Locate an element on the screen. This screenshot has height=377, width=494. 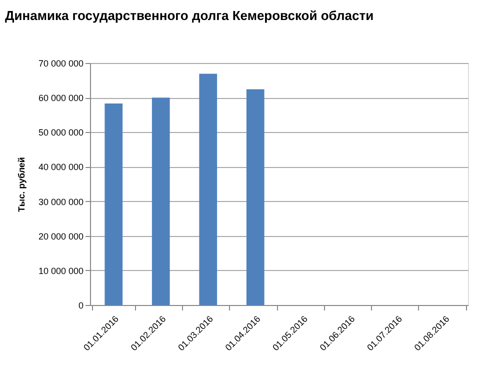
y-tick-label: 50 000 000 is located at coordinates (61, 133).